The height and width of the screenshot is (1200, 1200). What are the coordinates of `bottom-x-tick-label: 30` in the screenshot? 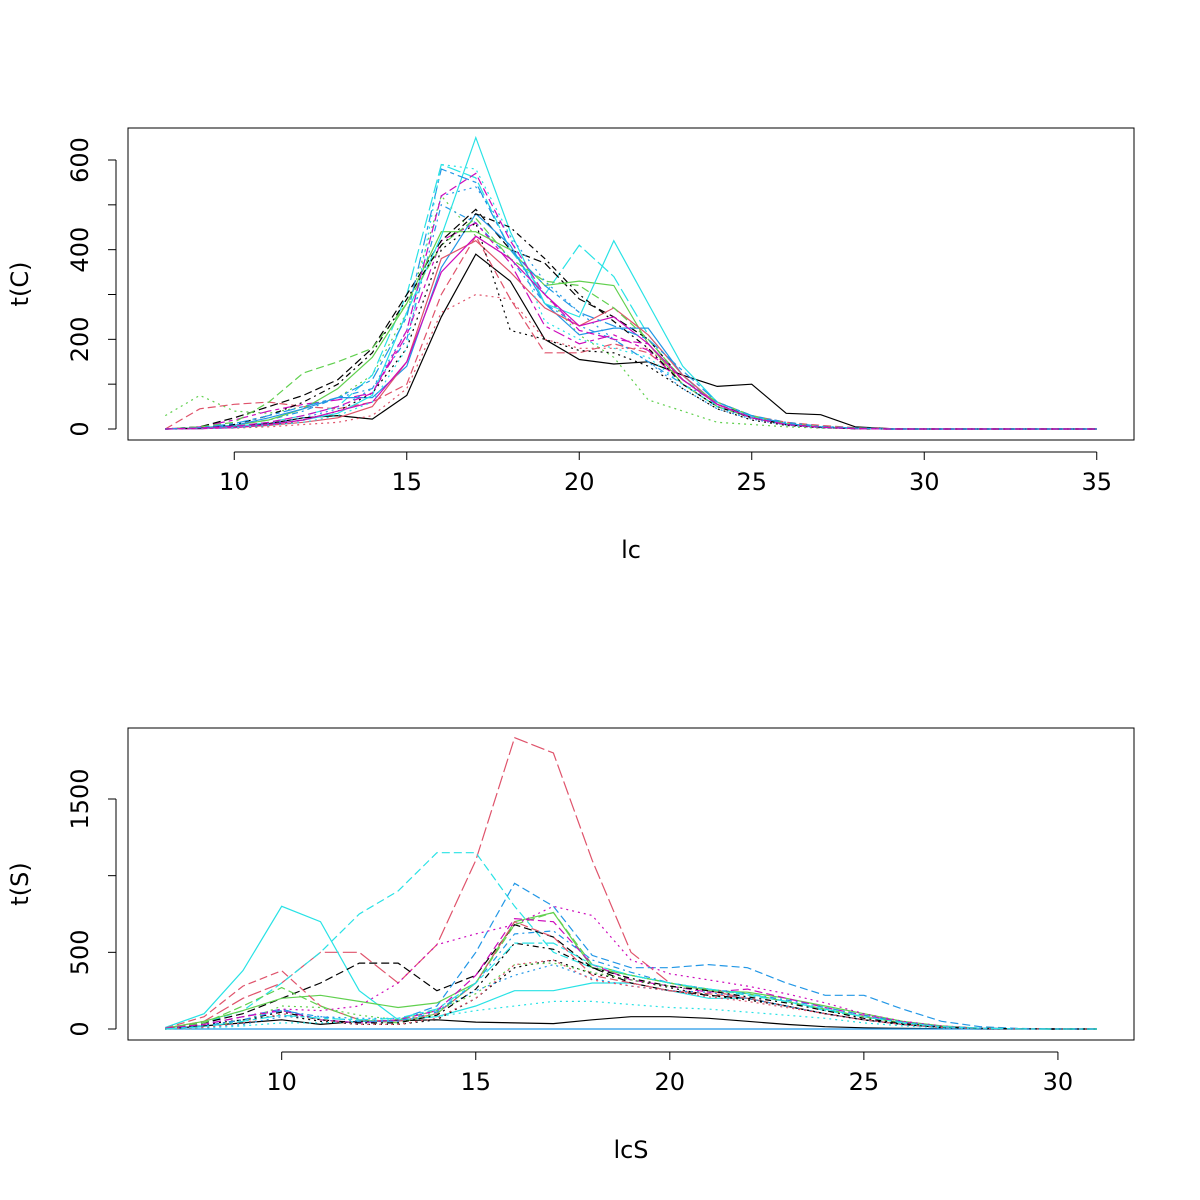 It's located at (1058, 1082).